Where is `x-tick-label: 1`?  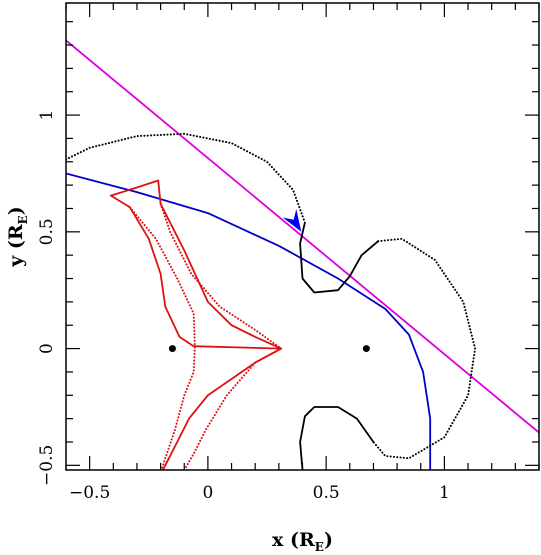 x-tick-label: 1 is located at coordinates (444, 493).